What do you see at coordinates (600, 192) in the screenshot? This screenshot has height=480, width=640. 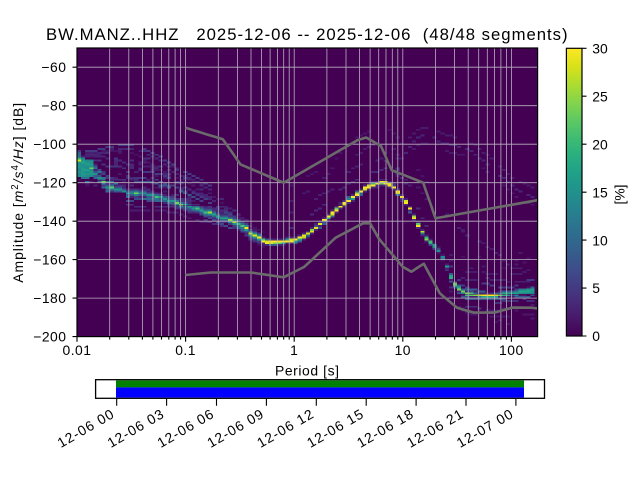 I see `svg-text: 15` at bounding box center [600, 192].